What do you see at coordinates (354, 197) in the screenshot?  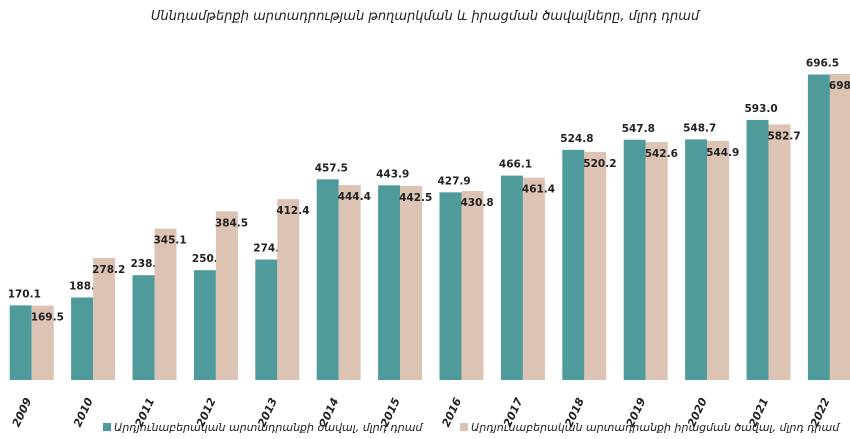 I see `value-label: 444.4` at bounding box center [354, 197].